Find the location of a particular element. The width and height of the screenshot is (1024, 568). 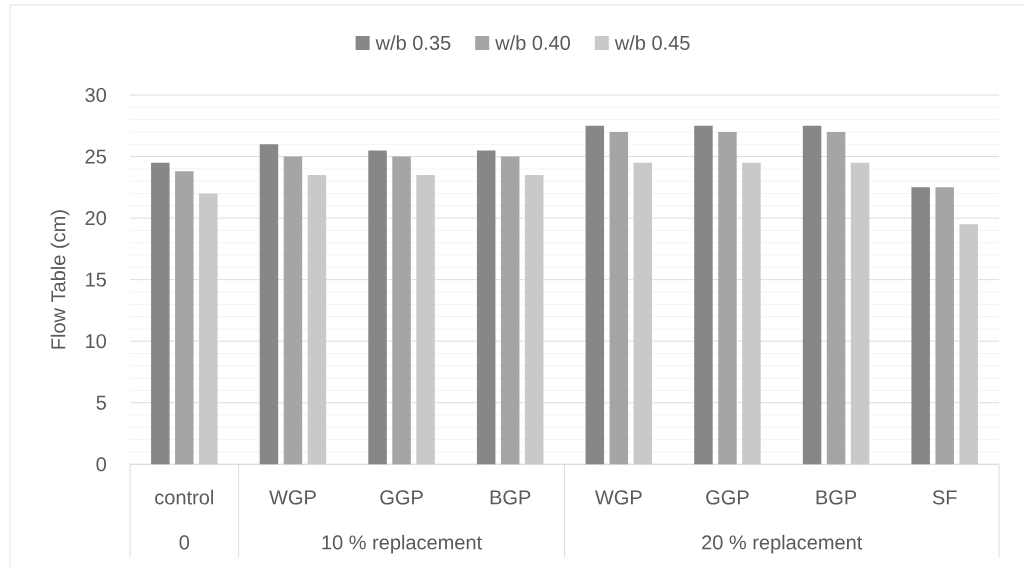

x-tick-label: SF is located at coordinates (944, 497).